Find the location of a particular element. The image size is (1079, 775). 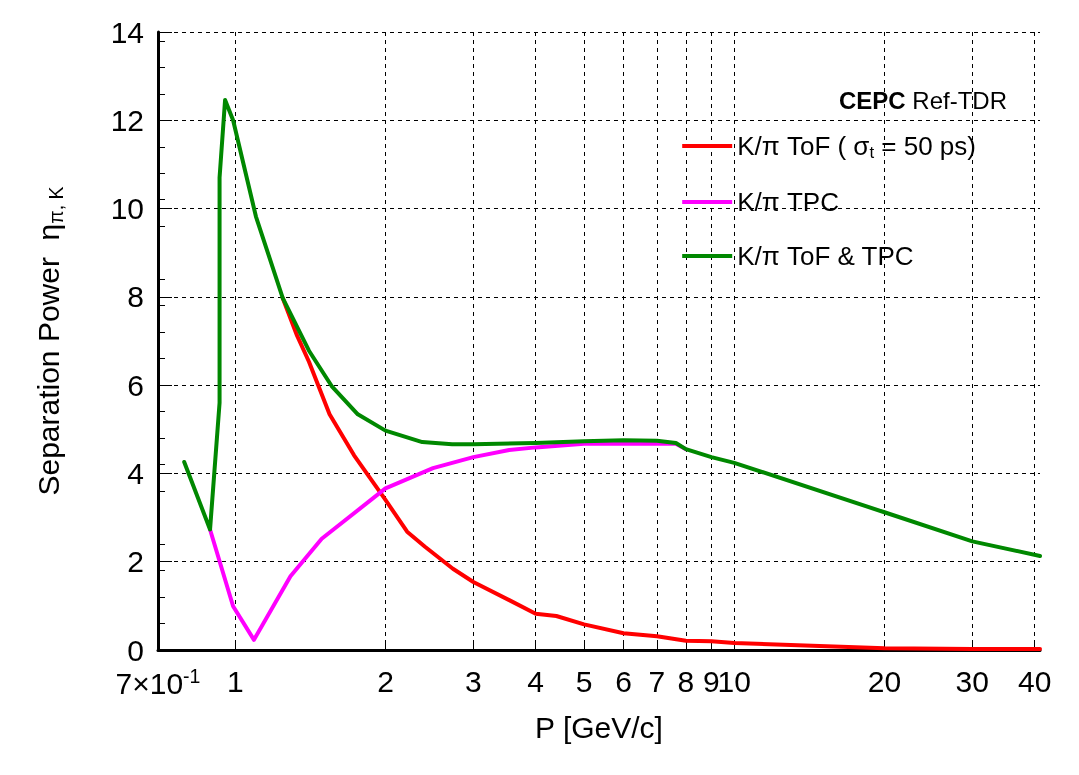

legend-label: K/π ToF & TPC is located at coordinates (825, 256).